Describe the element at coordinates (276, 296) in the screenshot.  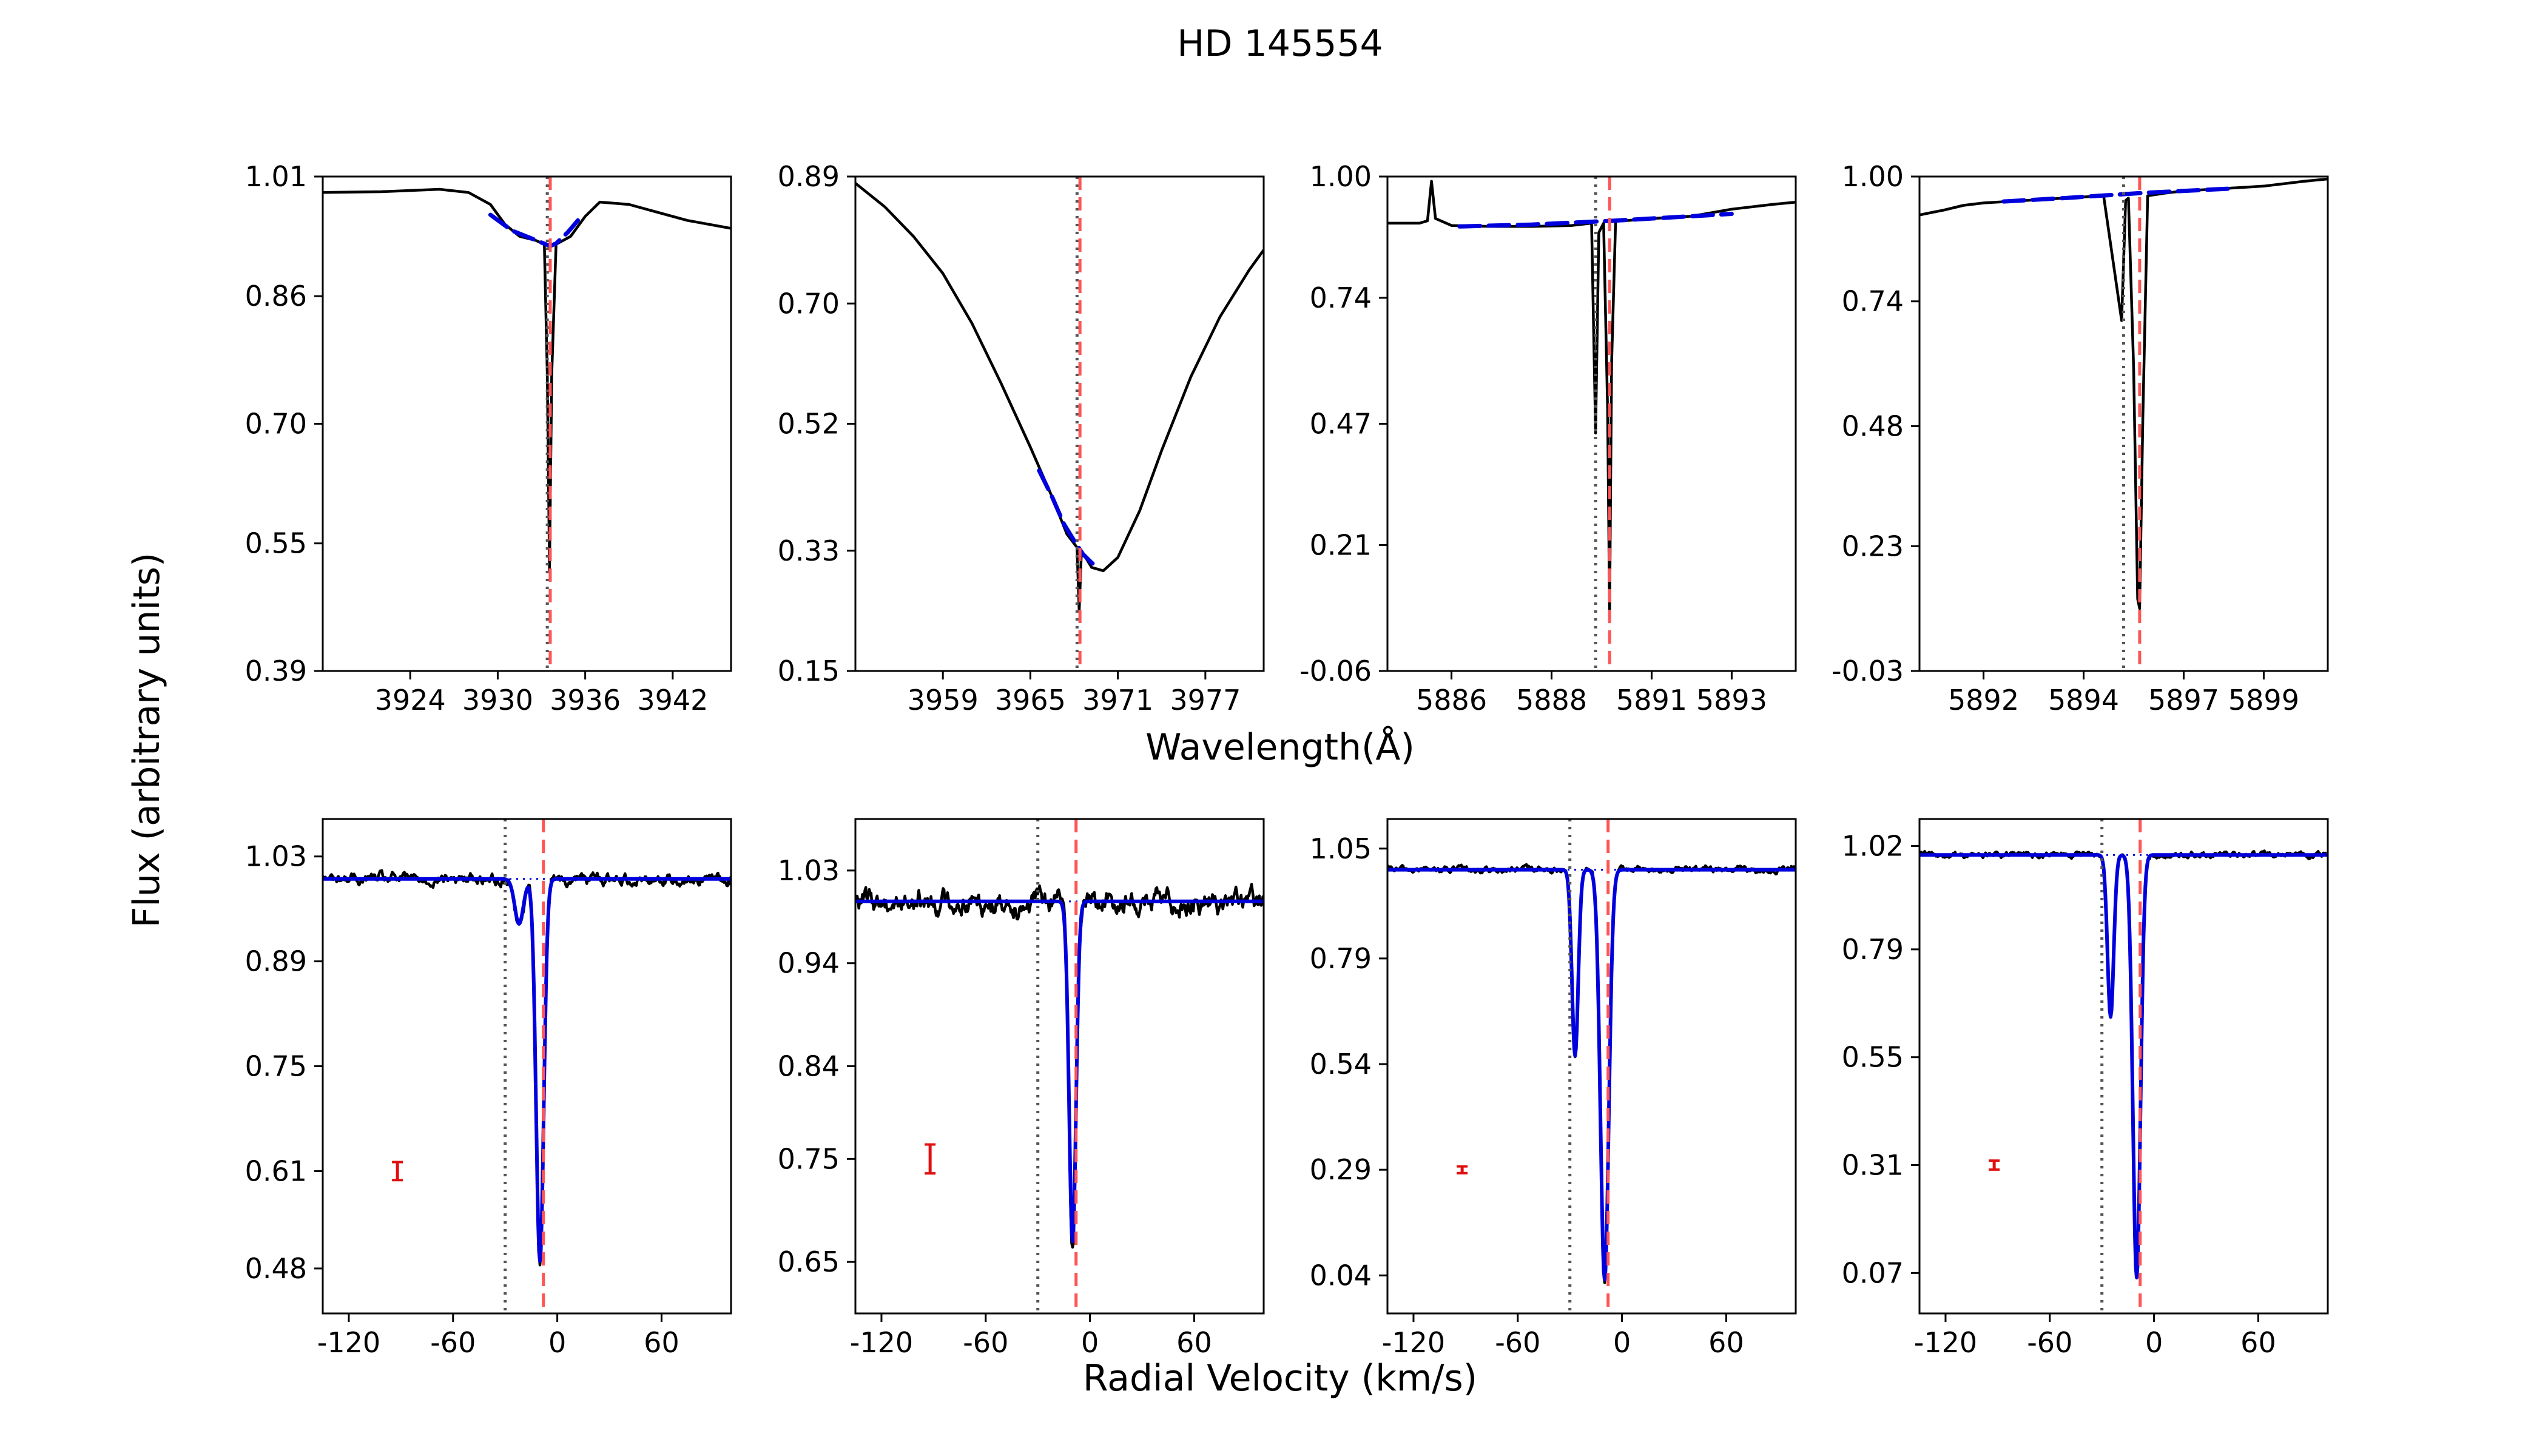
I see `y-tick-label: 0.86` at that location.